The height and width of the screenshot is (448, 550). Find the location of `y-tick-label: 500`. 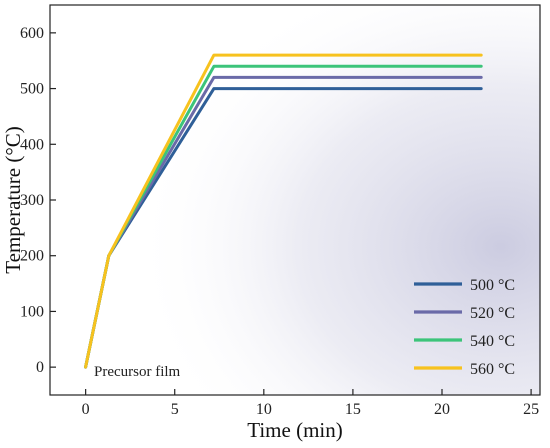

y-tick-label: 500 is located at coordinates (32, 89).